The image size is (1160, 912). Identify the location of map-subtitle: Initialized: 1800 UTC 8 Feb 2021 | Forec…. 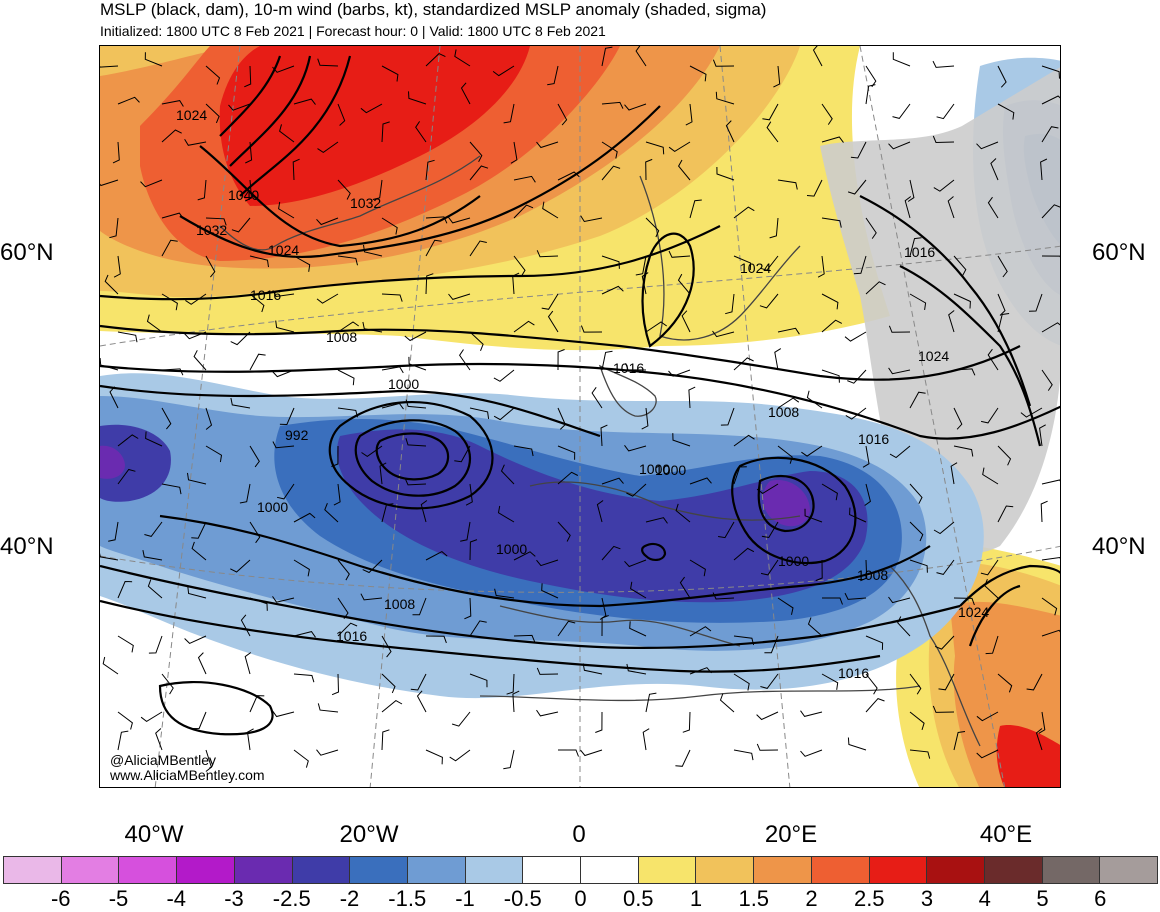
(353, 31).